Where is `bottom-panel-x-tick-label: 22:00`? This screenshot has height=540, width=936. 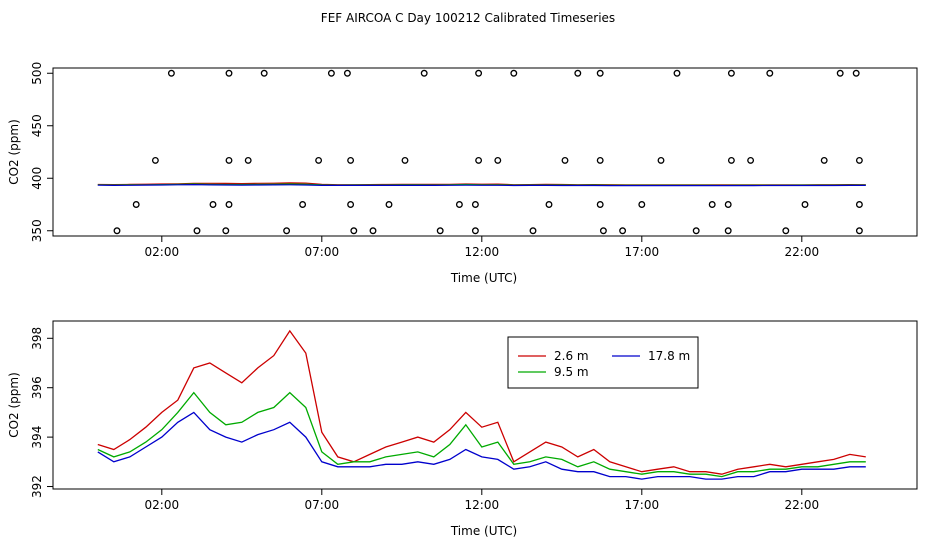 bottom-panel-x-tick-label: 22:00 is located at coordinates (802, 505).